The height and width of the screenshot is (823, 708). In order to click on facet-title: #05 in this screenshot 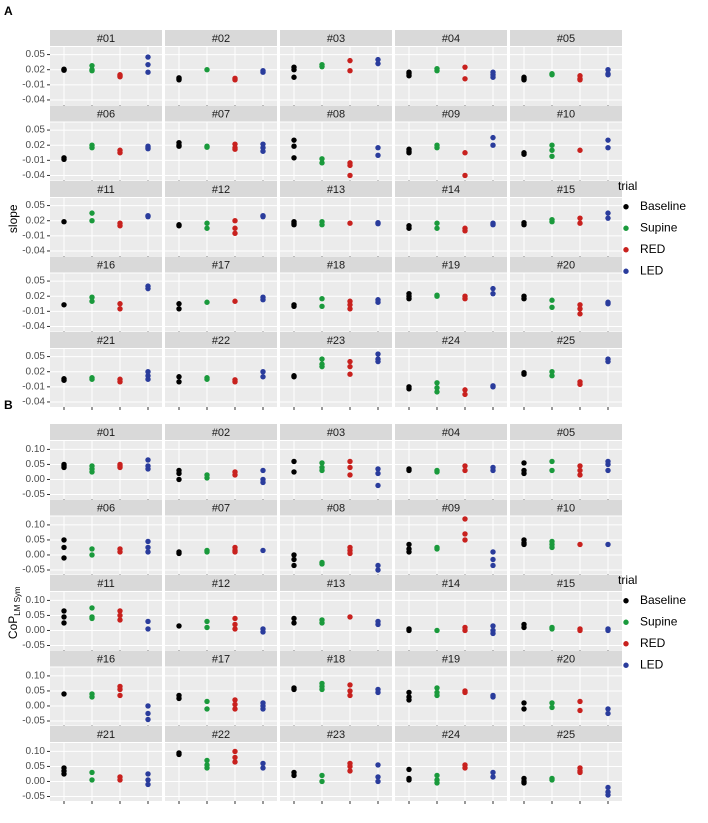, I will do `click(566, 433)`.